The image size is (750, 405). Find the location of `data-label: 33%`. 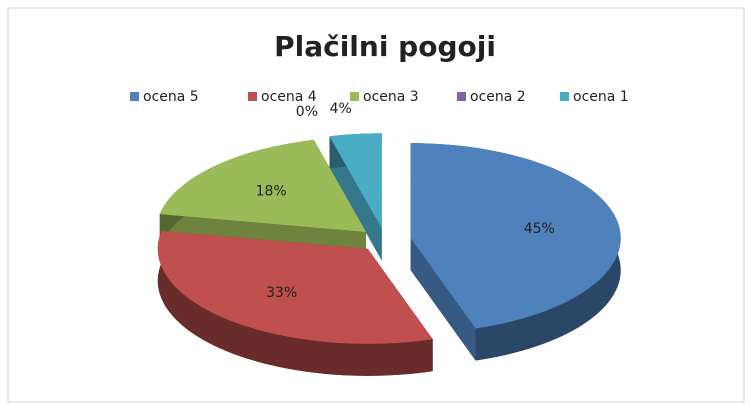

data-label: 33% is located at coordinates (281, 293).